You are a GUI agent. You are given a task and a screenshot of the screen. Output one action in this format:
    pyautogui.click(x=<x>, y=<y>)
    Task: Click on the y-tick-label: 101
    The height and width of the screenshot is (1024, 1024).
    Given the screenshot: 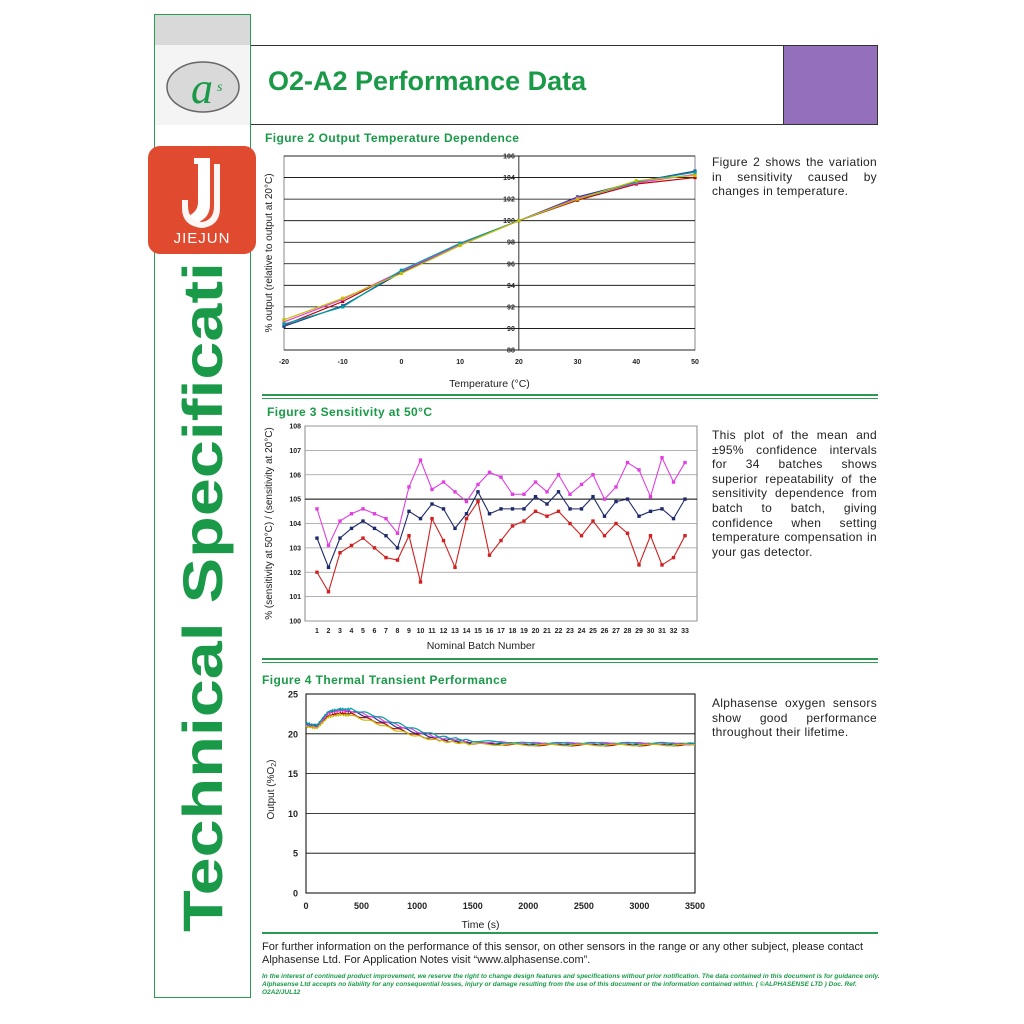 What is the action you would take?
    pyautogui.click(x=295, y=597)
    